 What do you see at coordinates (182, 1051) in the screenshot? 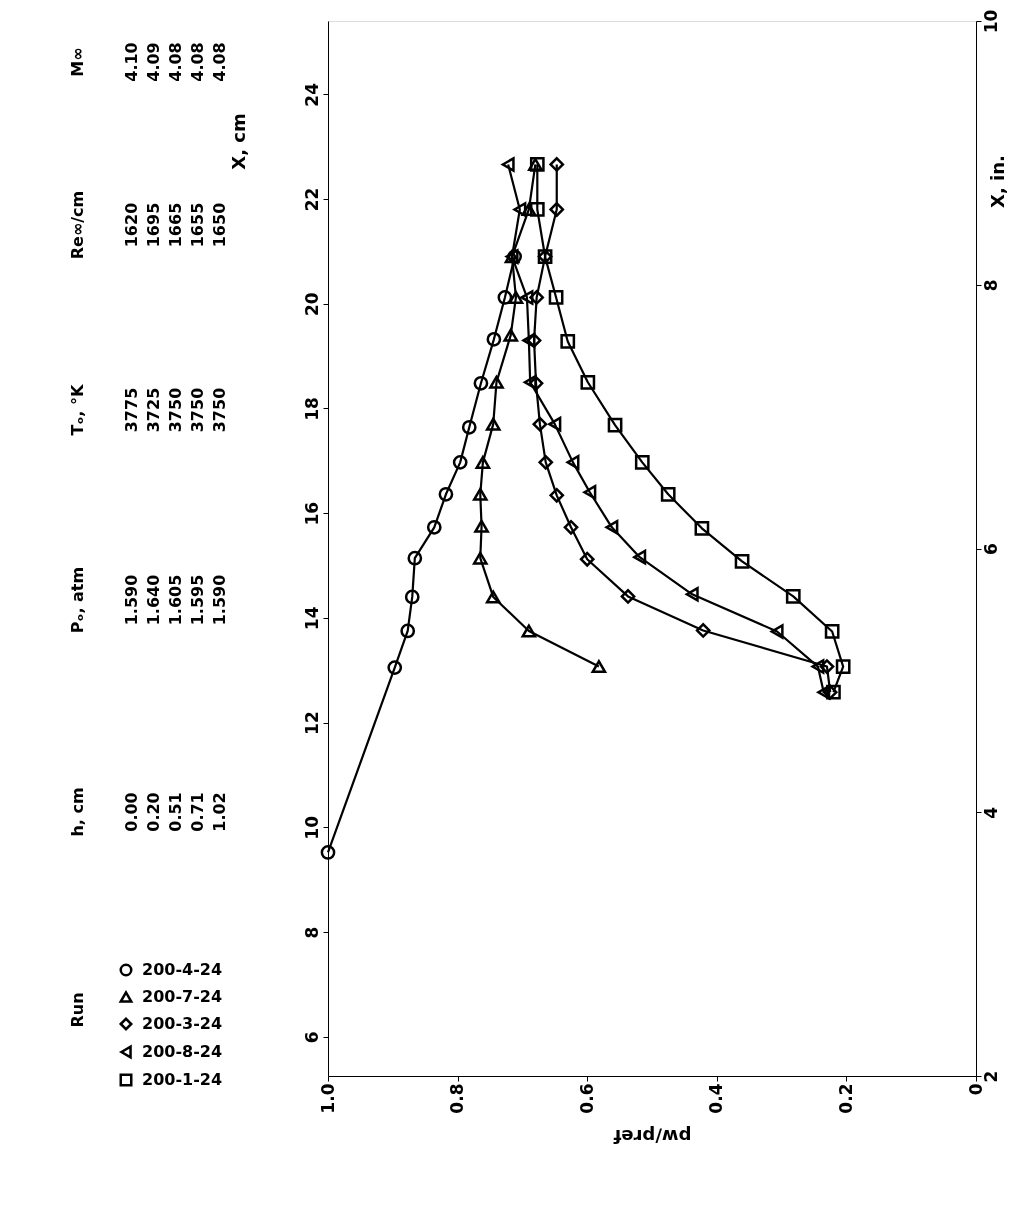
I see `legend-label: 200-8-24` at bounding box center [182, 1051].